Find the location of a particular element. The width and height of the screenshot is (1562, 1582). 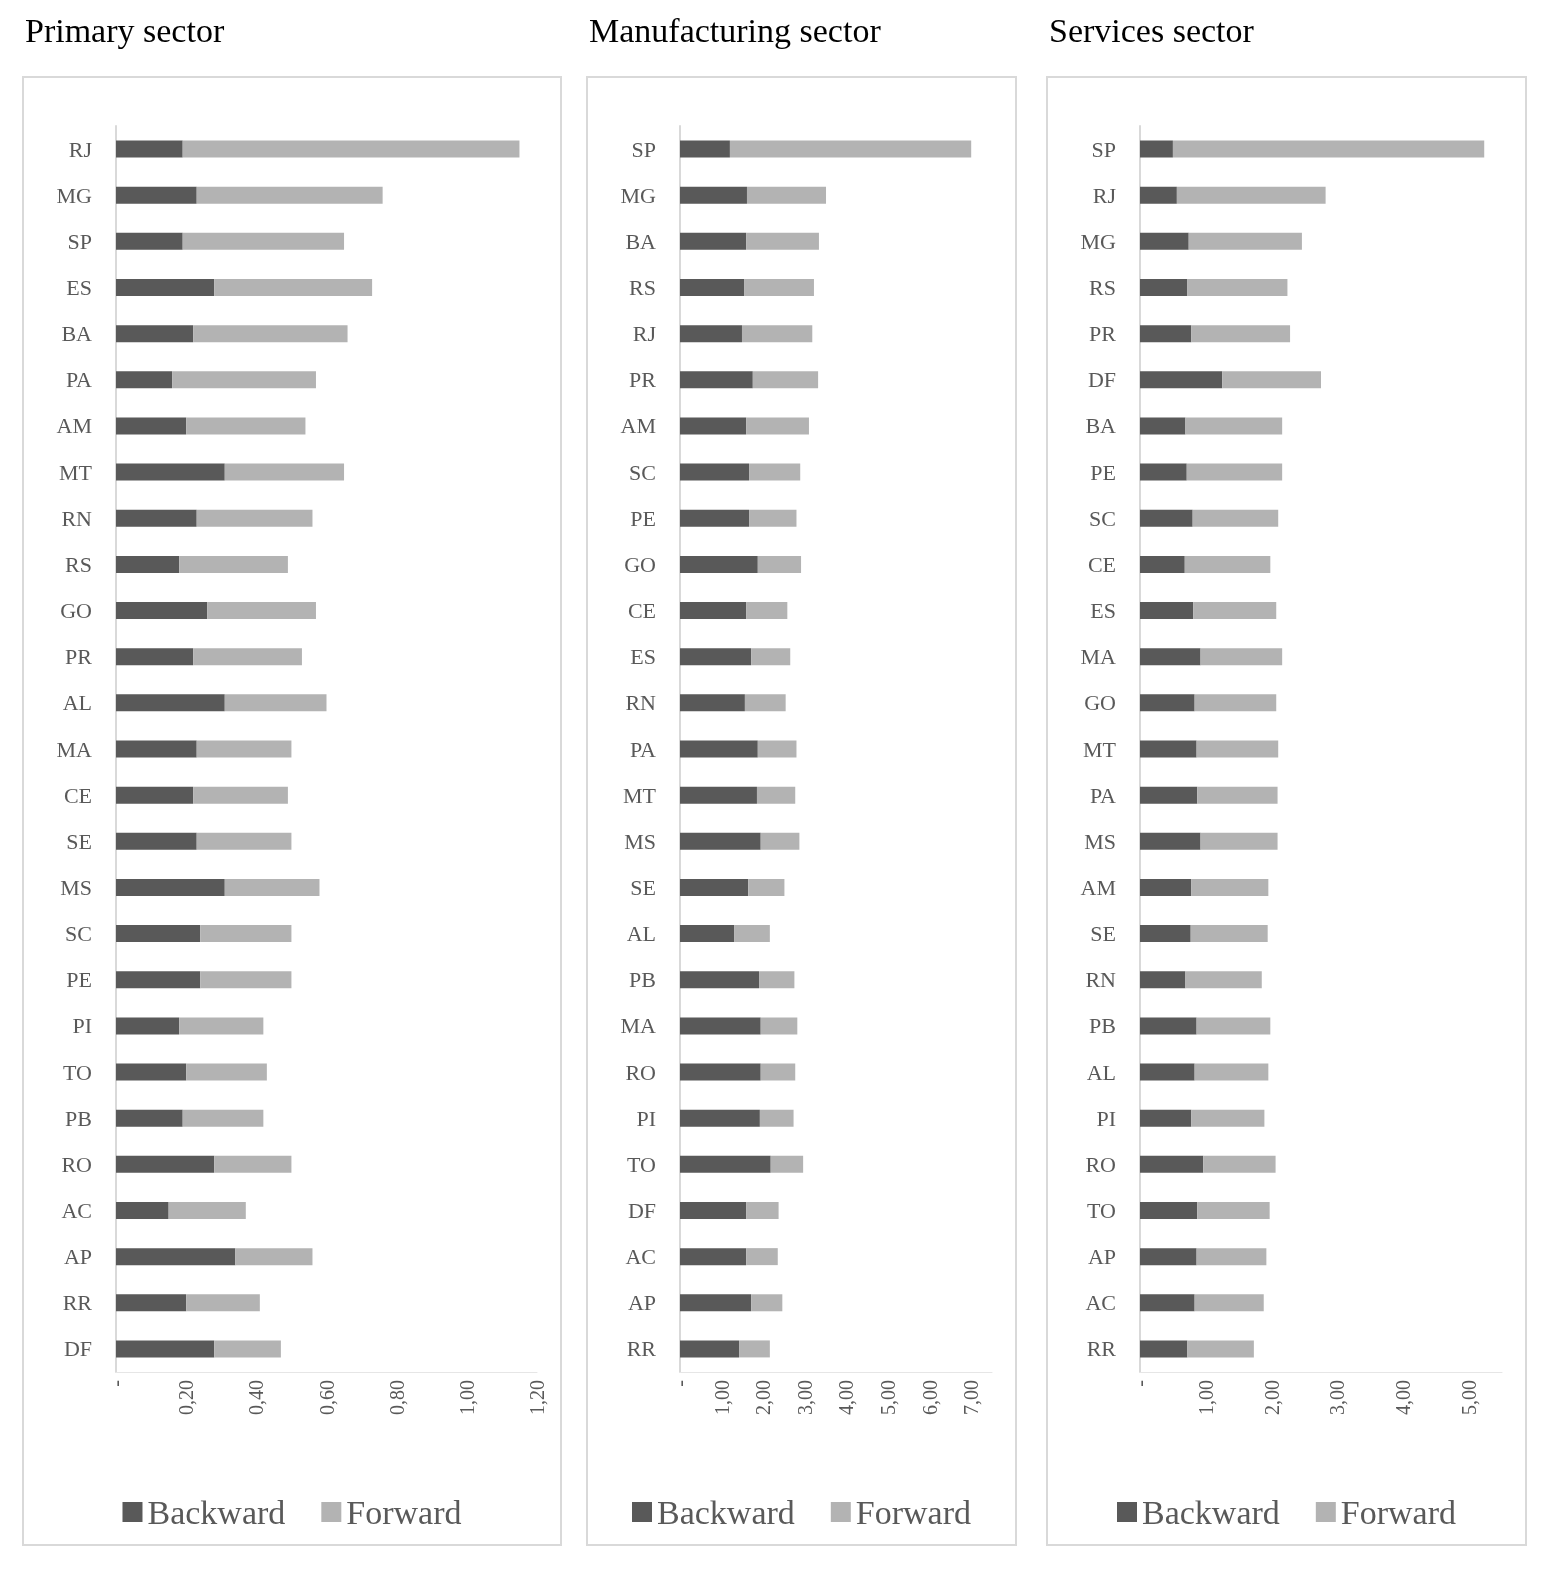

y-tick-label: AL is located at coordinates (1101, 1072).